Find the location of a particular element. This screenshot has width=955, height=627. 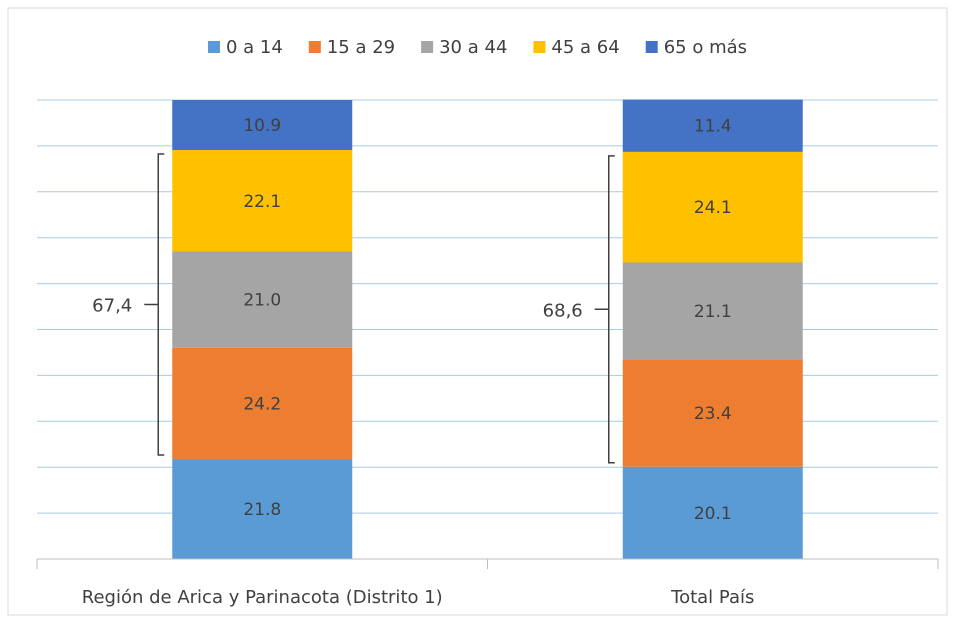

data-label: 23.4 is located at coordinates (713, 414).